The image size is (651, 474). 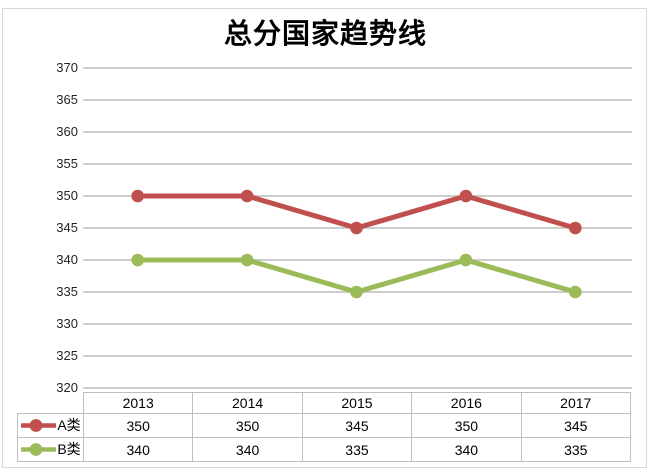 What do you see at coordinates (466, 403) in the screenshot?
I see `table-header-cell: 2016` at bounding box center [466, 403].